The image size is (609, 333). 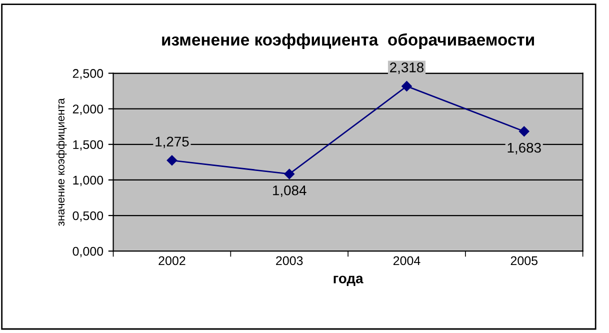 I want to click on x-tick-label: 2002, so click(x=172, y=261).